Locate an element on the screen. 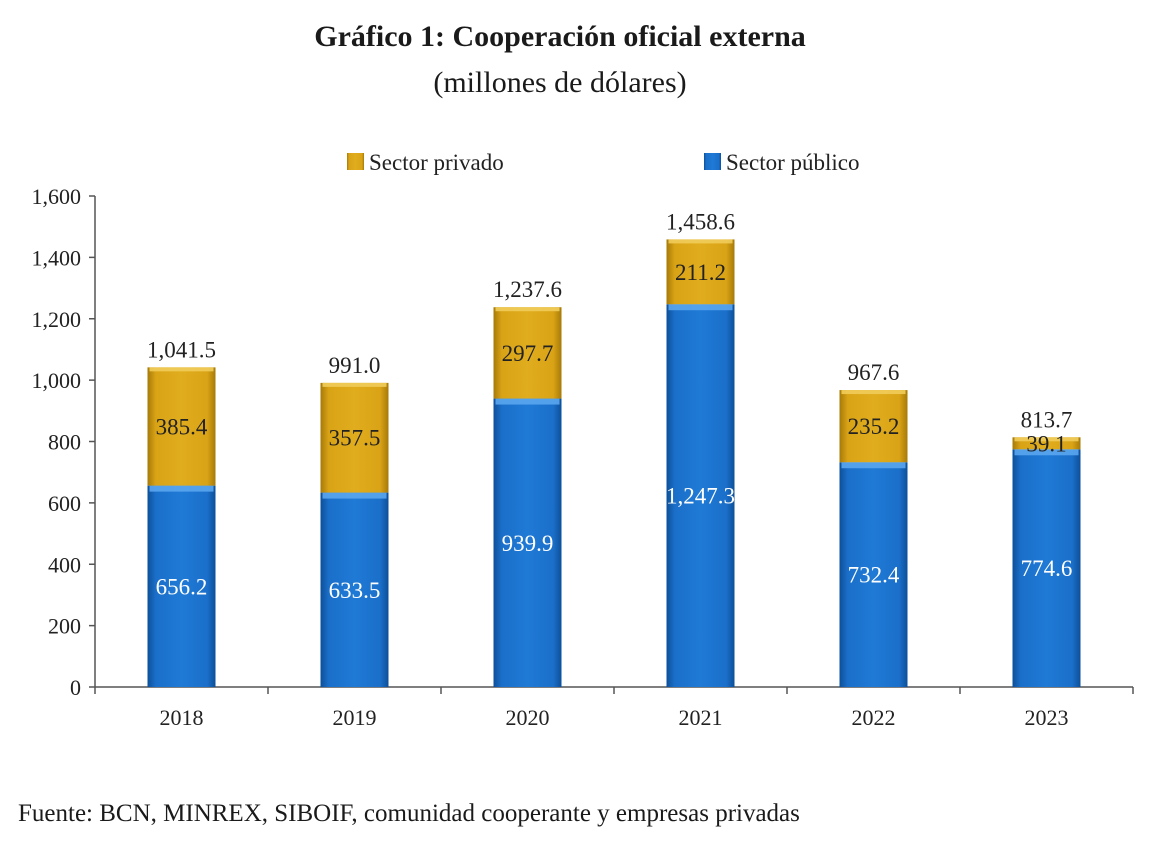 This screenshot has width=1150, height=849. legend-label-sector-privado: Sector privado is located at coordinates (436, 162).